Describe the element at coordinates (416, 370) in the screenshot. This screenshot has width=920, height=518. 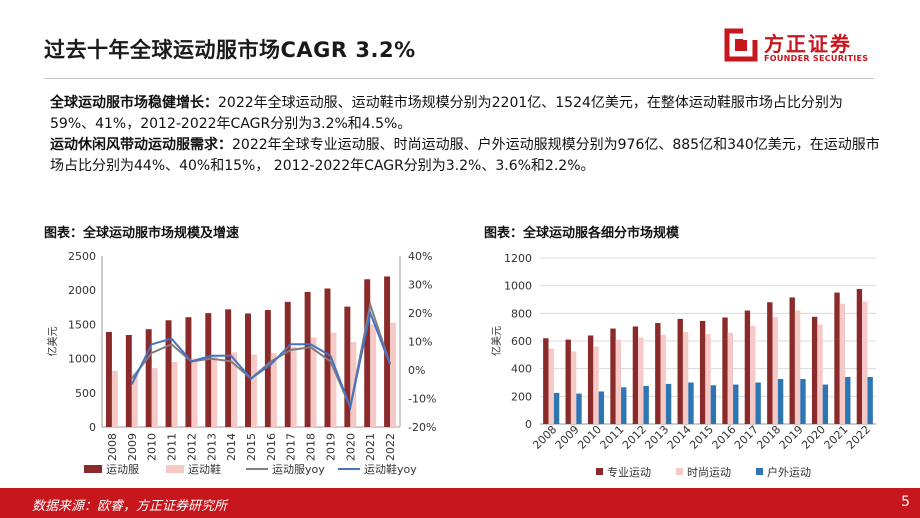
I see `y2-tick-label: 0%` at that location.